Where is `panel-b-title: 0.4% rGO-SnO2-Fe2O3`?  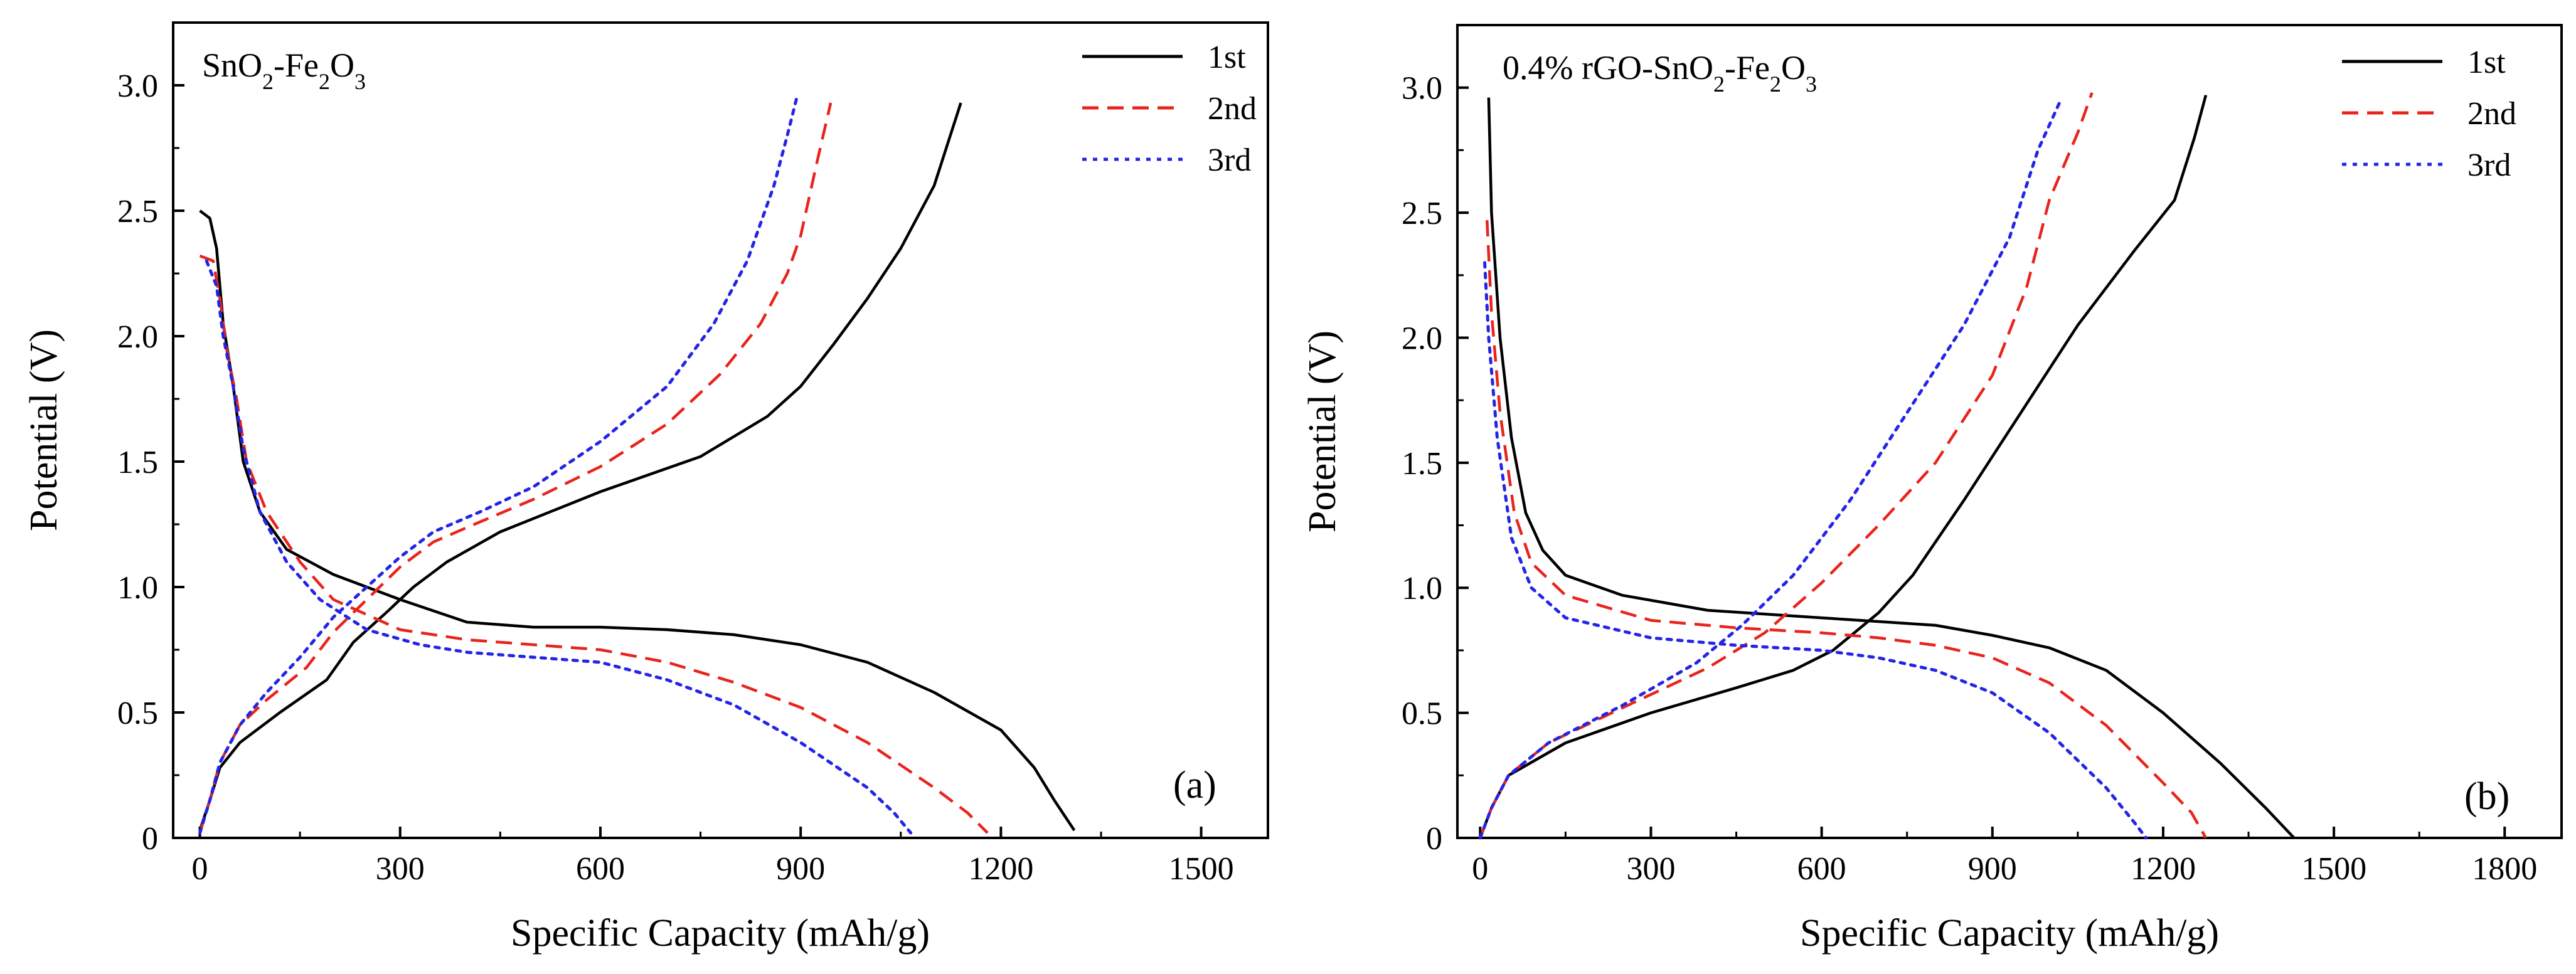
panel-b-title: 0.4% rGO-SnO2-Fe2O3 is located at coordinates (1660, 73).